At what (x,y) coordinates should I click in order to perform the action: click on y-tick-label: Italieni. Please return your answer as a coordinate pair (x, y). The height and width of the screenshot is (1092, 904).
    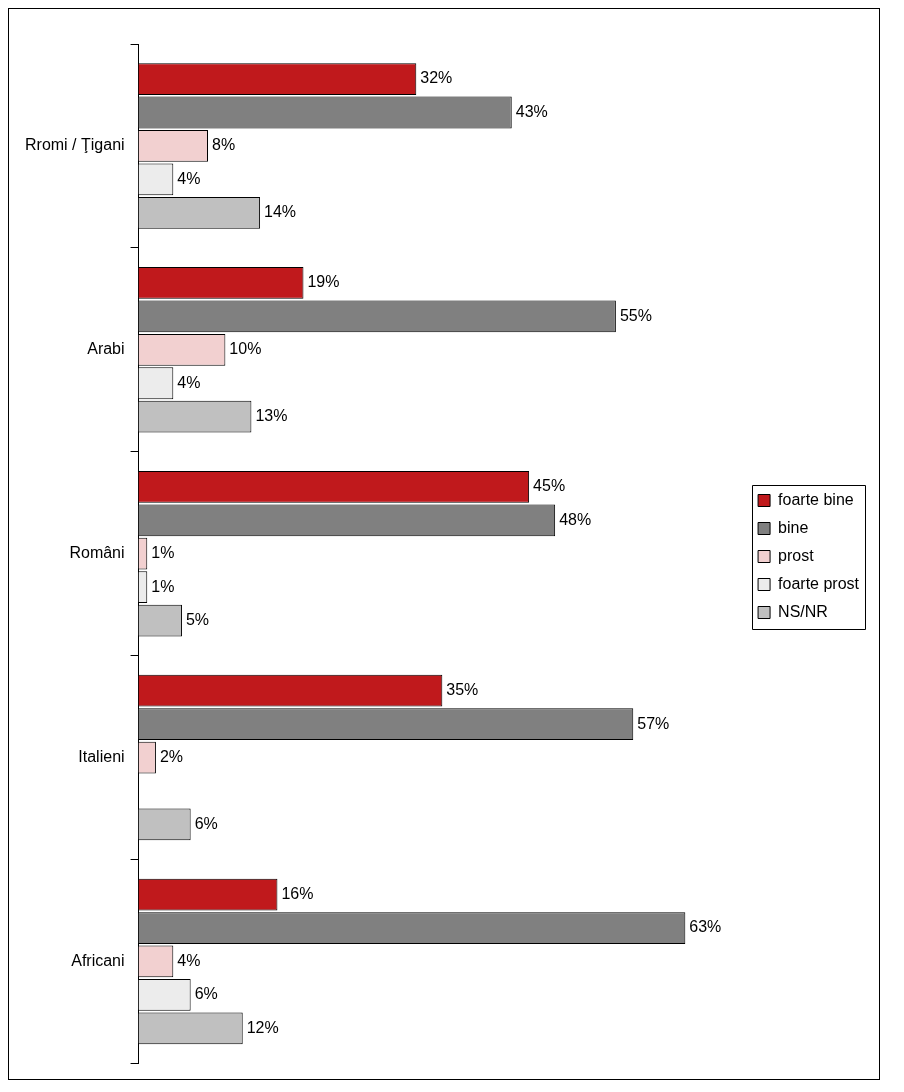
    Looking at the image, I should click on (101, 756).